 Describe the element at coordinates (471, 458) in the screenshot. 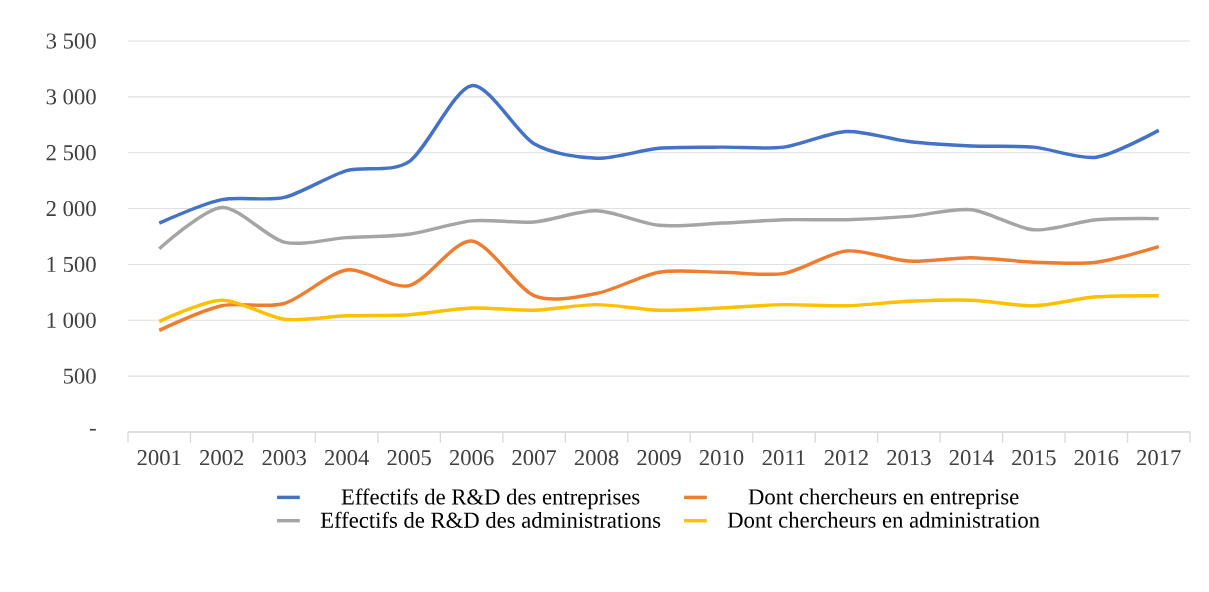

I see `x-tick-label: 2006` at that location.